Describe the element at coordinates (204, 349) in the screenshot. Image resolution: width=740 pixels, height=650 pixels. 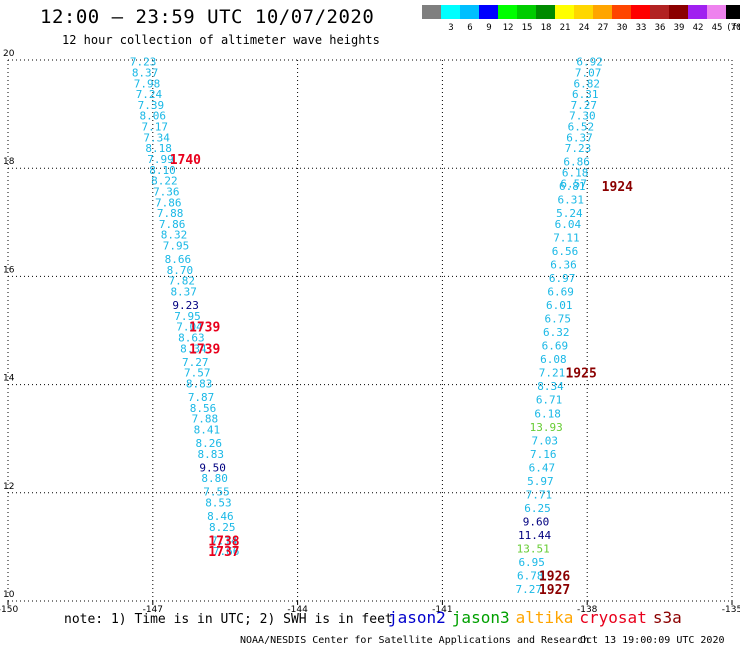
I see `pass-time-label: 1739` at that location.